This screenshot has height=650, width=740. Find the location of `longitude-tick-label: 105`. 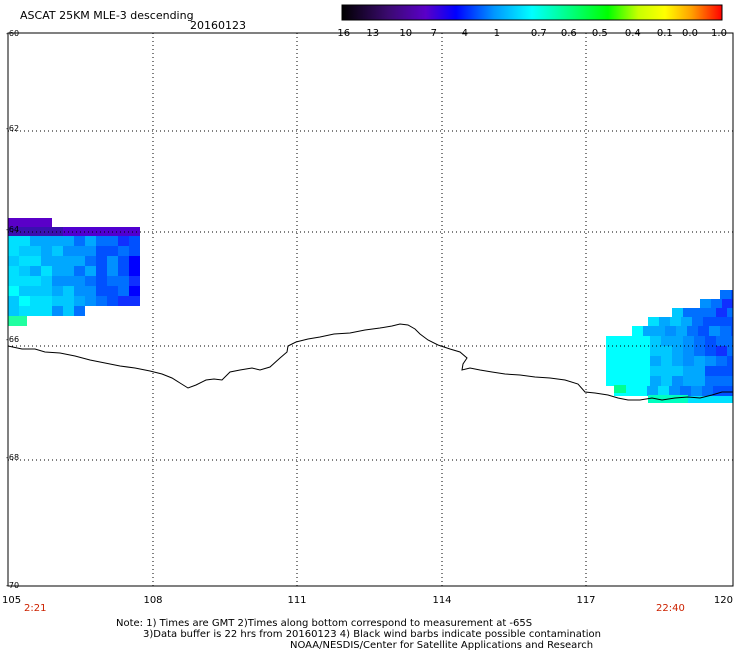

longitude-tick-label: 105 is located at coordinates (11, 600).